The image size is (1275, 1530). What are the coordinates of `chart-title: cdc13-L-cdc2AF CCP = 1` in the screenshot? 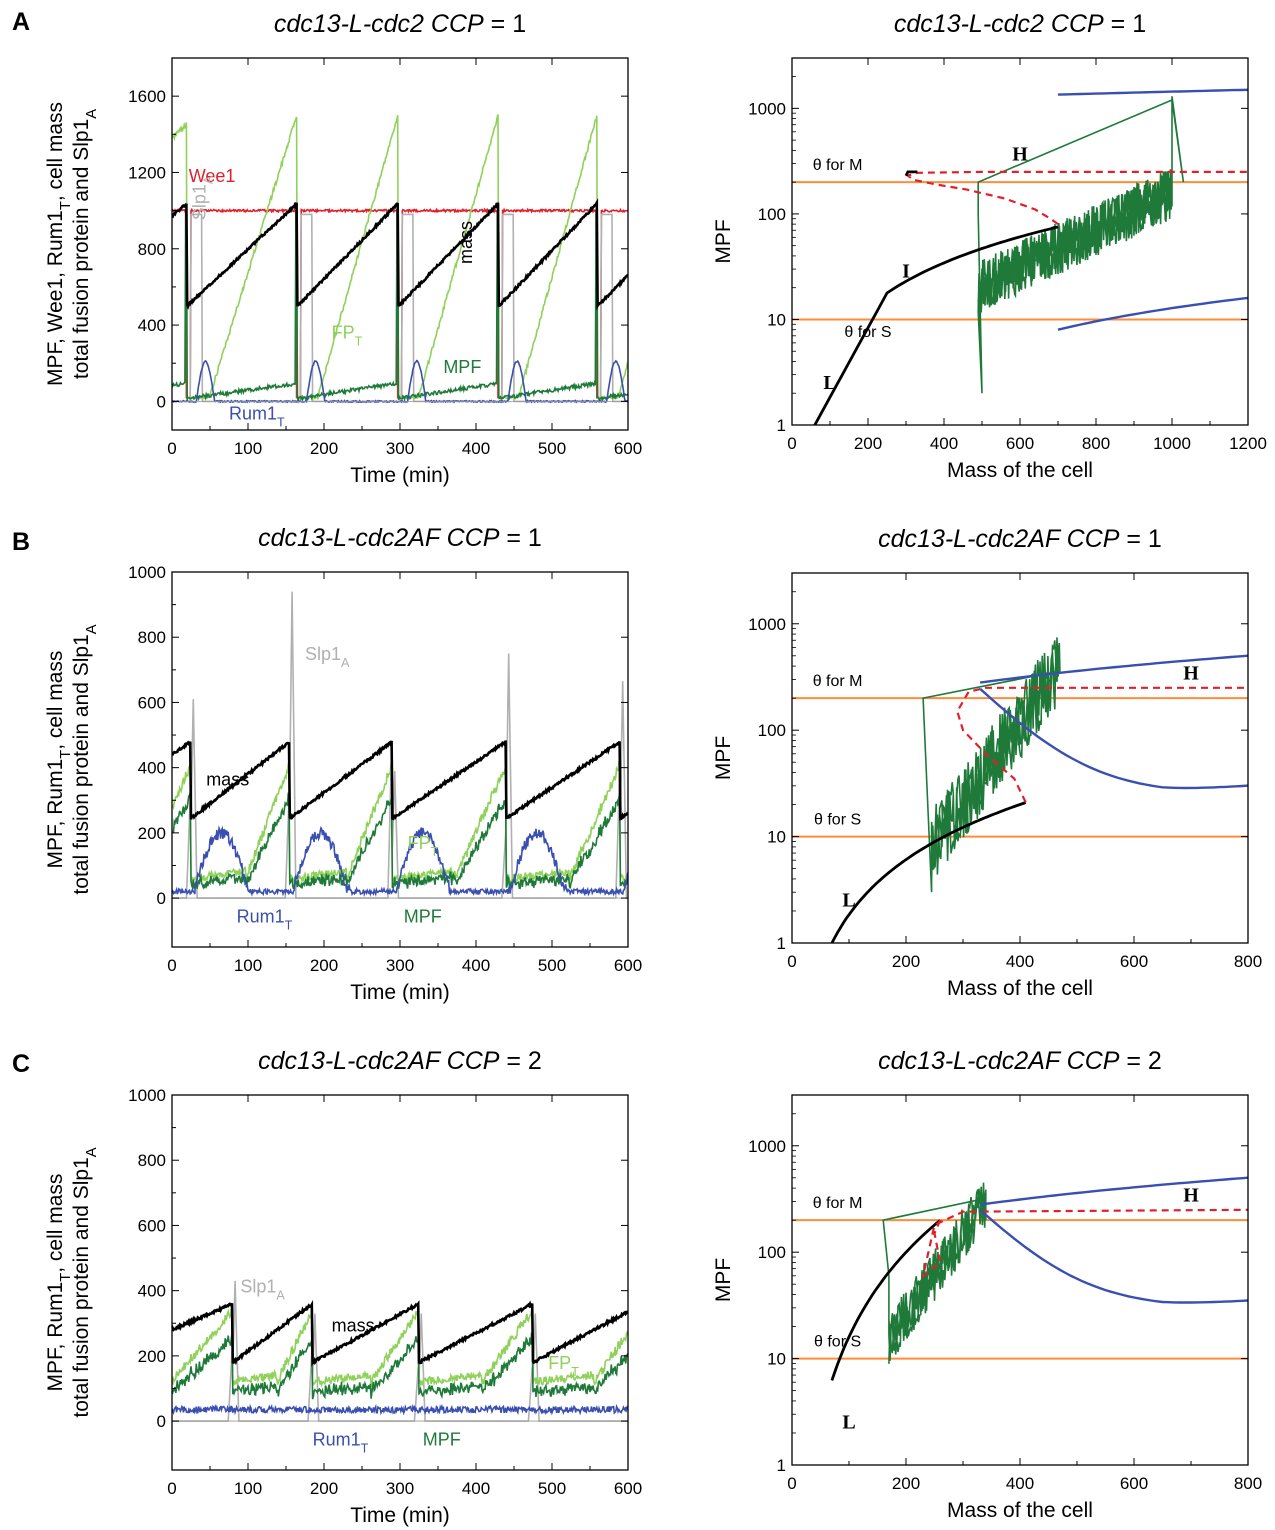 It's located at (400, 538).